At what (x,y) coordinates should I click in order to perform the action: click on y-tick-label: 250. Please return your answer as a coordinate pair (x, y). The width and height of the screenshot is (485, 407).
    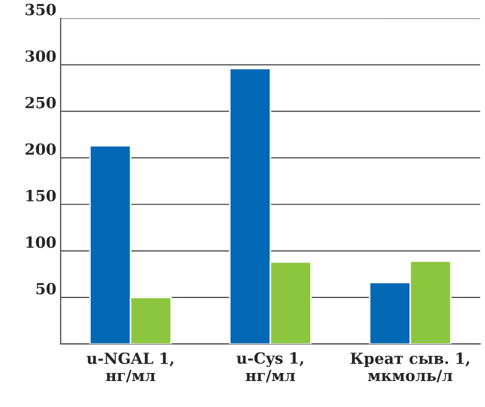
    Looking at the image, I should click on (41, 102).